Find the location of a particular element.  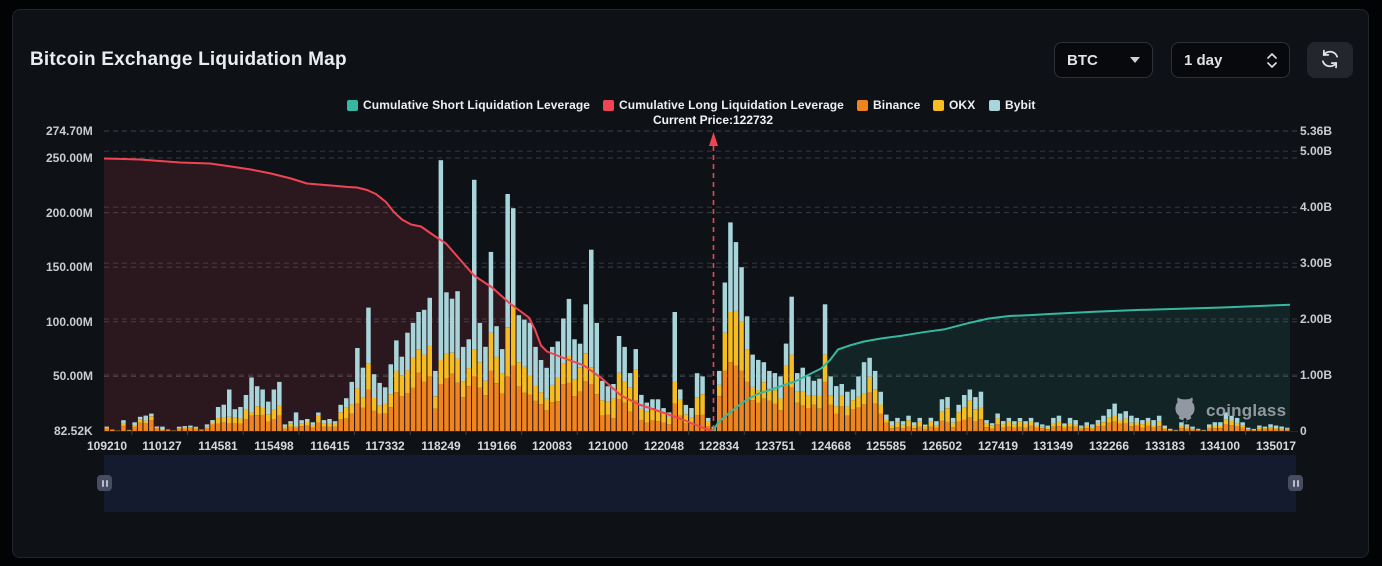

coinglass-watermark-text: coinglass is located at coordinates (1246, 410).